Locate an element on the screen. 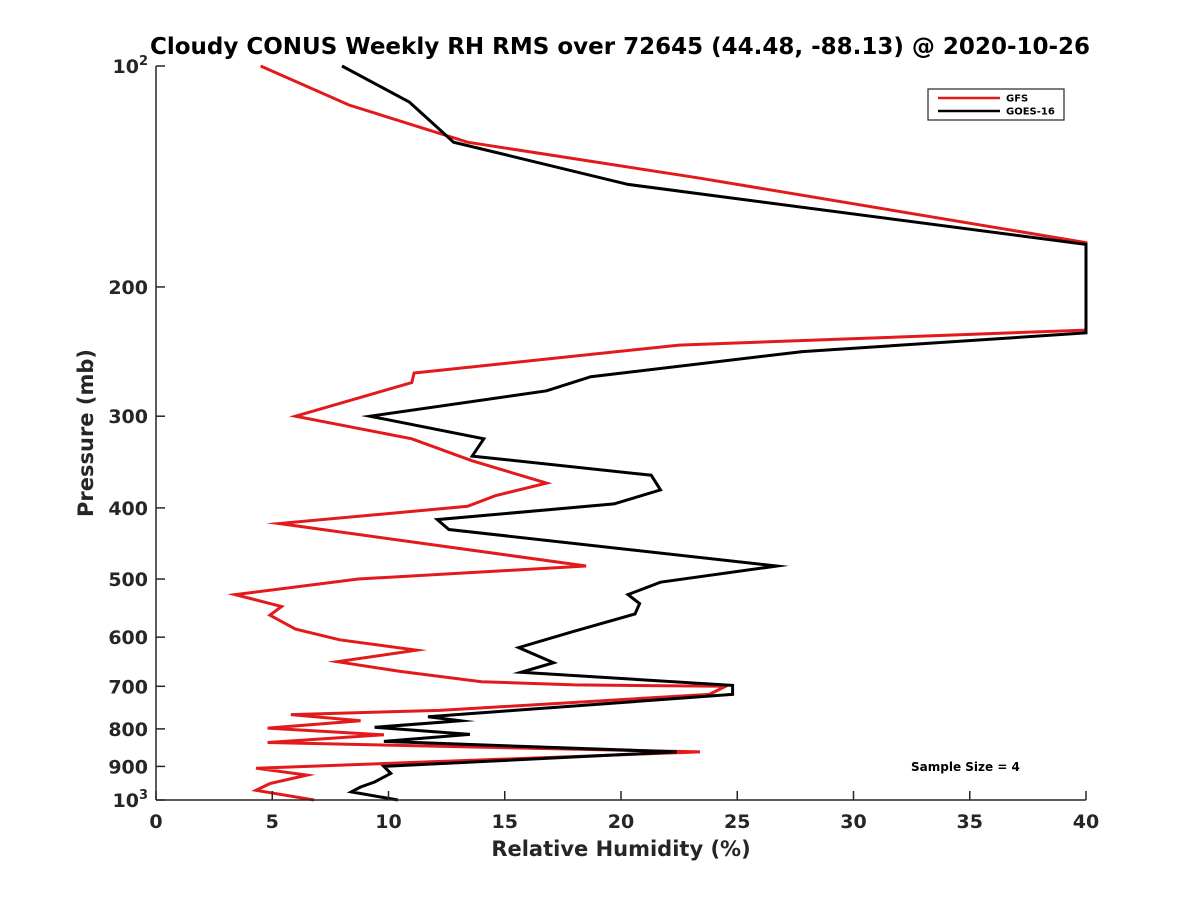 This screenshot has width=1200, height=900. legend-label-goes16: GOES-16 is located at coordinates (1030, 112).